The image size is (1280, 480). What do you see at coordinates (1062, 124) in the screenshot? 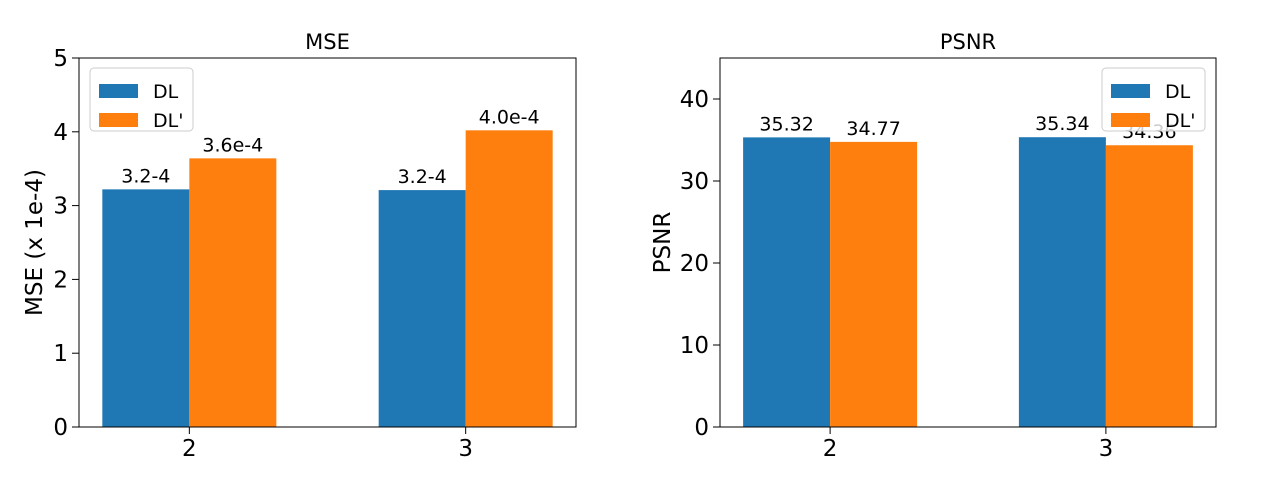
I see `bar-value-label: 35.34` at bounding box center [1062, 124].